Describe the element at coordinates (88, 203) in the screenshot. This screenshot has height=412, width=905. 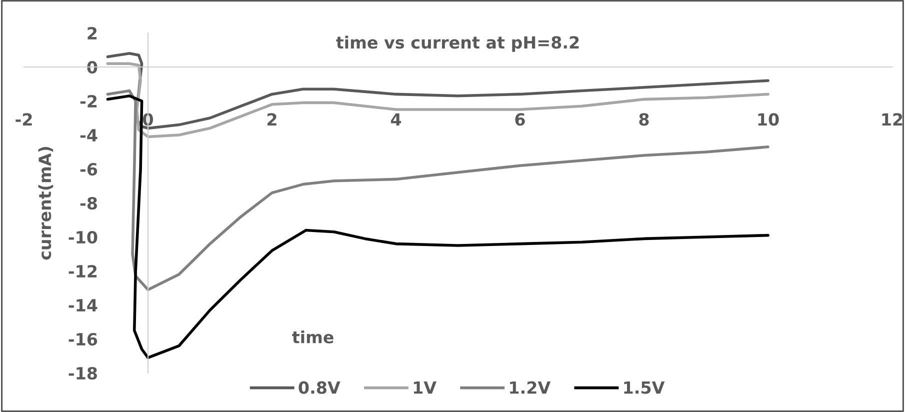
I see `y-tick-label: -8` at that location.